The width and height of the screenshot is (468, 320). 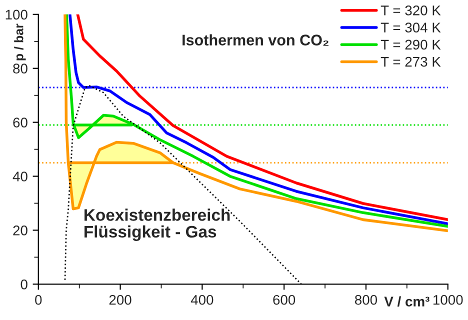 I want to click on y-tick-label: 0, so click(x=24, y=284).